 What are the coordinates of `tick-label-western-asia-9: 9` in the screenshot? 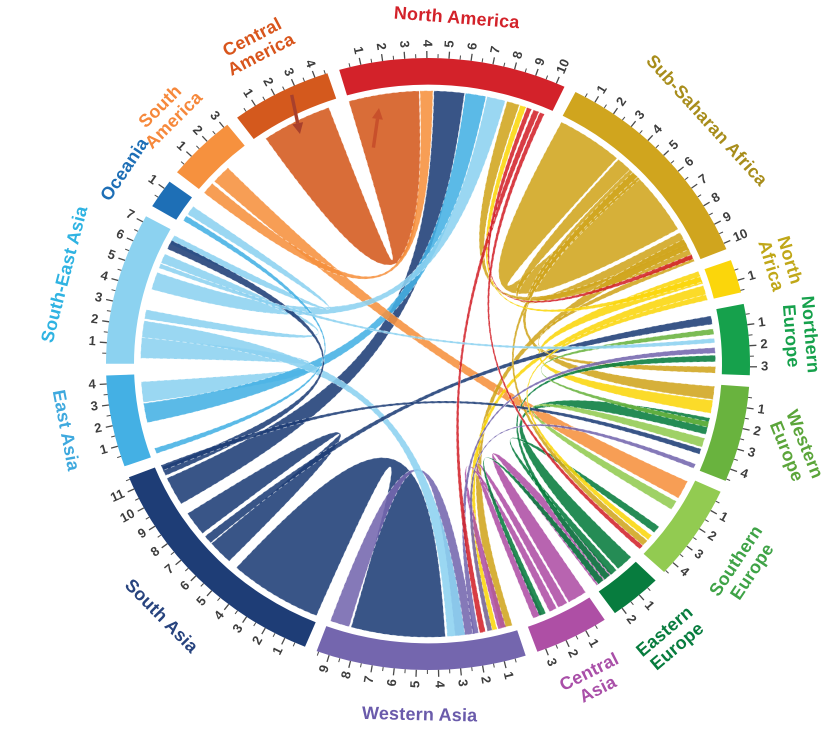 It's located at (323, 668).